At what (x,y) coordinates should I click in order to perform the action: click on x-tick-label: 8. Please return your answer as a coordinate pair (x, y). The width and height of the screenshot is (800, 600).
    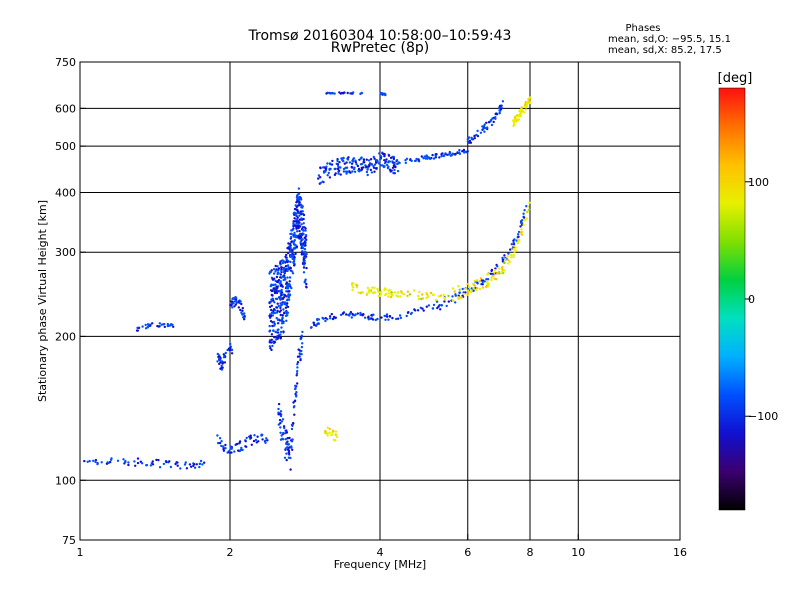
    Looking at the image, I should click on (530, 552).